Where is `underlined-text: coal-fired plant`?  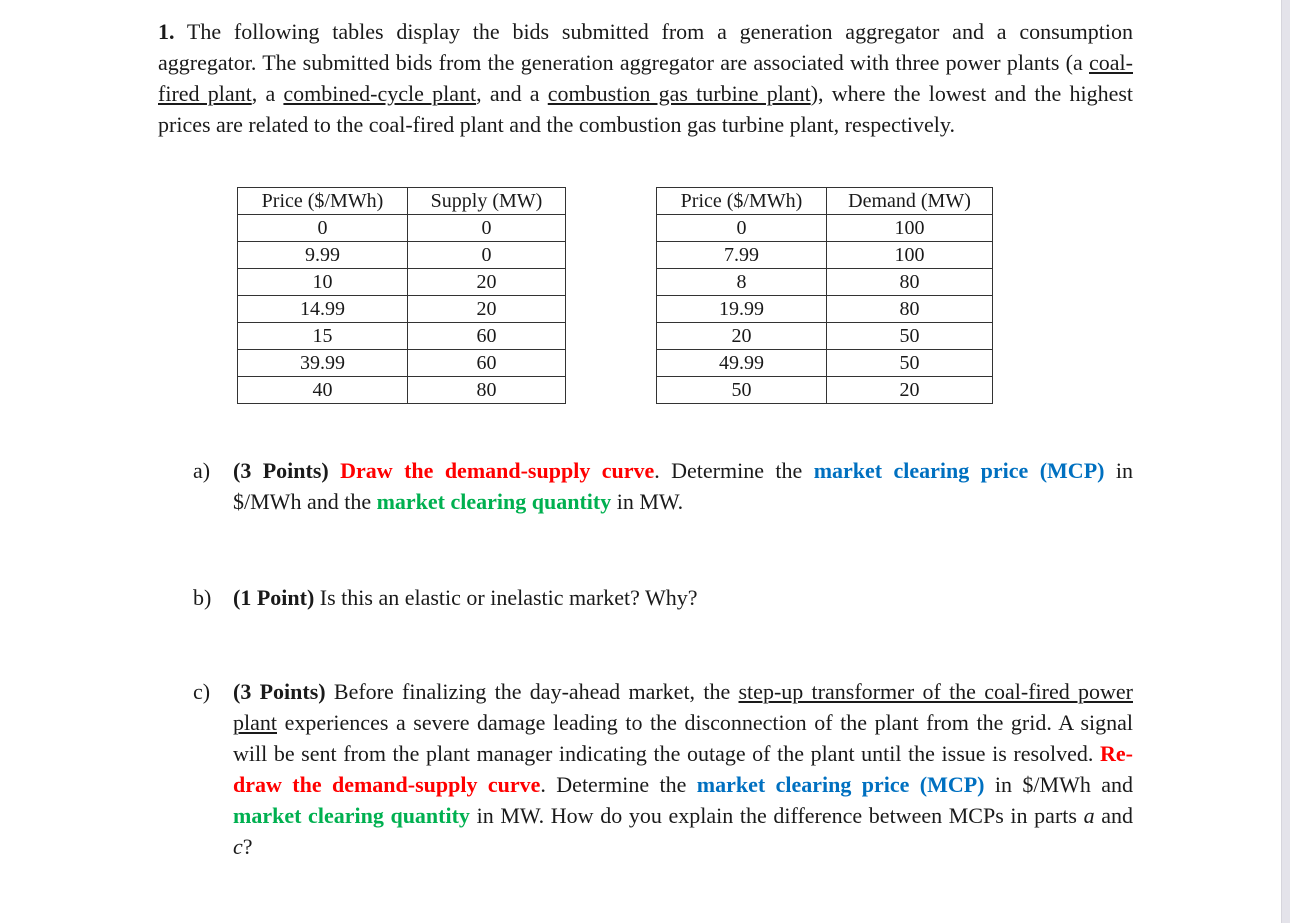
underlined-text: coal-fired plant is located at coordinates (645, 78).